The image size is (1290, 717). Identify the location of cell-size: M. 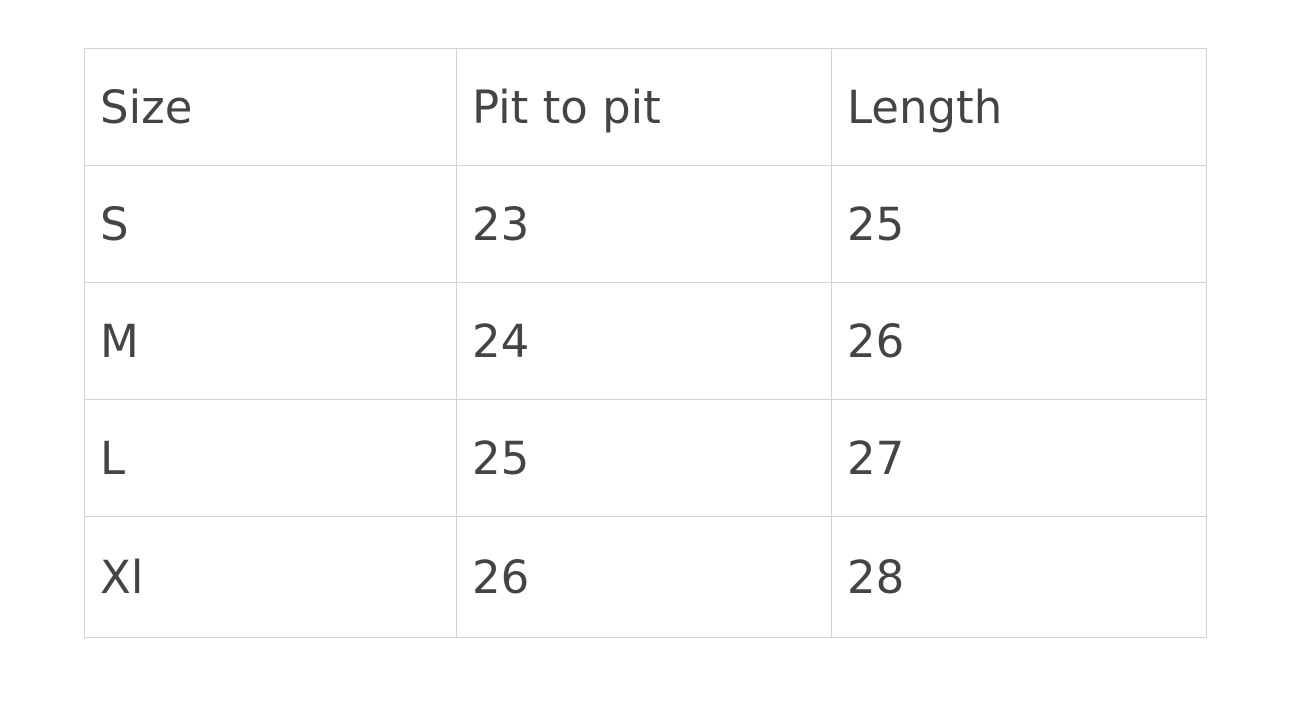
(270, 341).